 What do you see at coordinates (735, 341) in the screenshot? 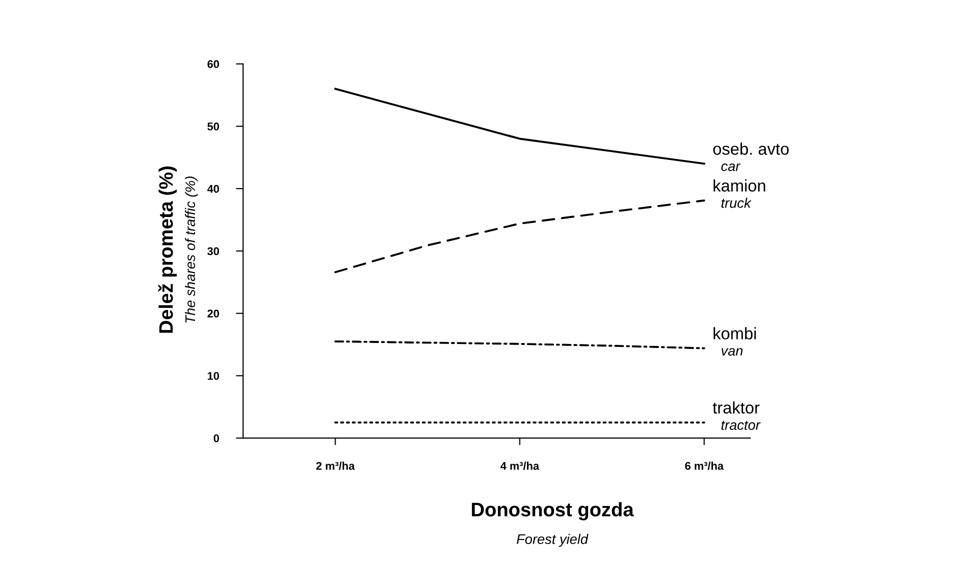
I see `series-label: kombi van` at bounding box center [735, 341].